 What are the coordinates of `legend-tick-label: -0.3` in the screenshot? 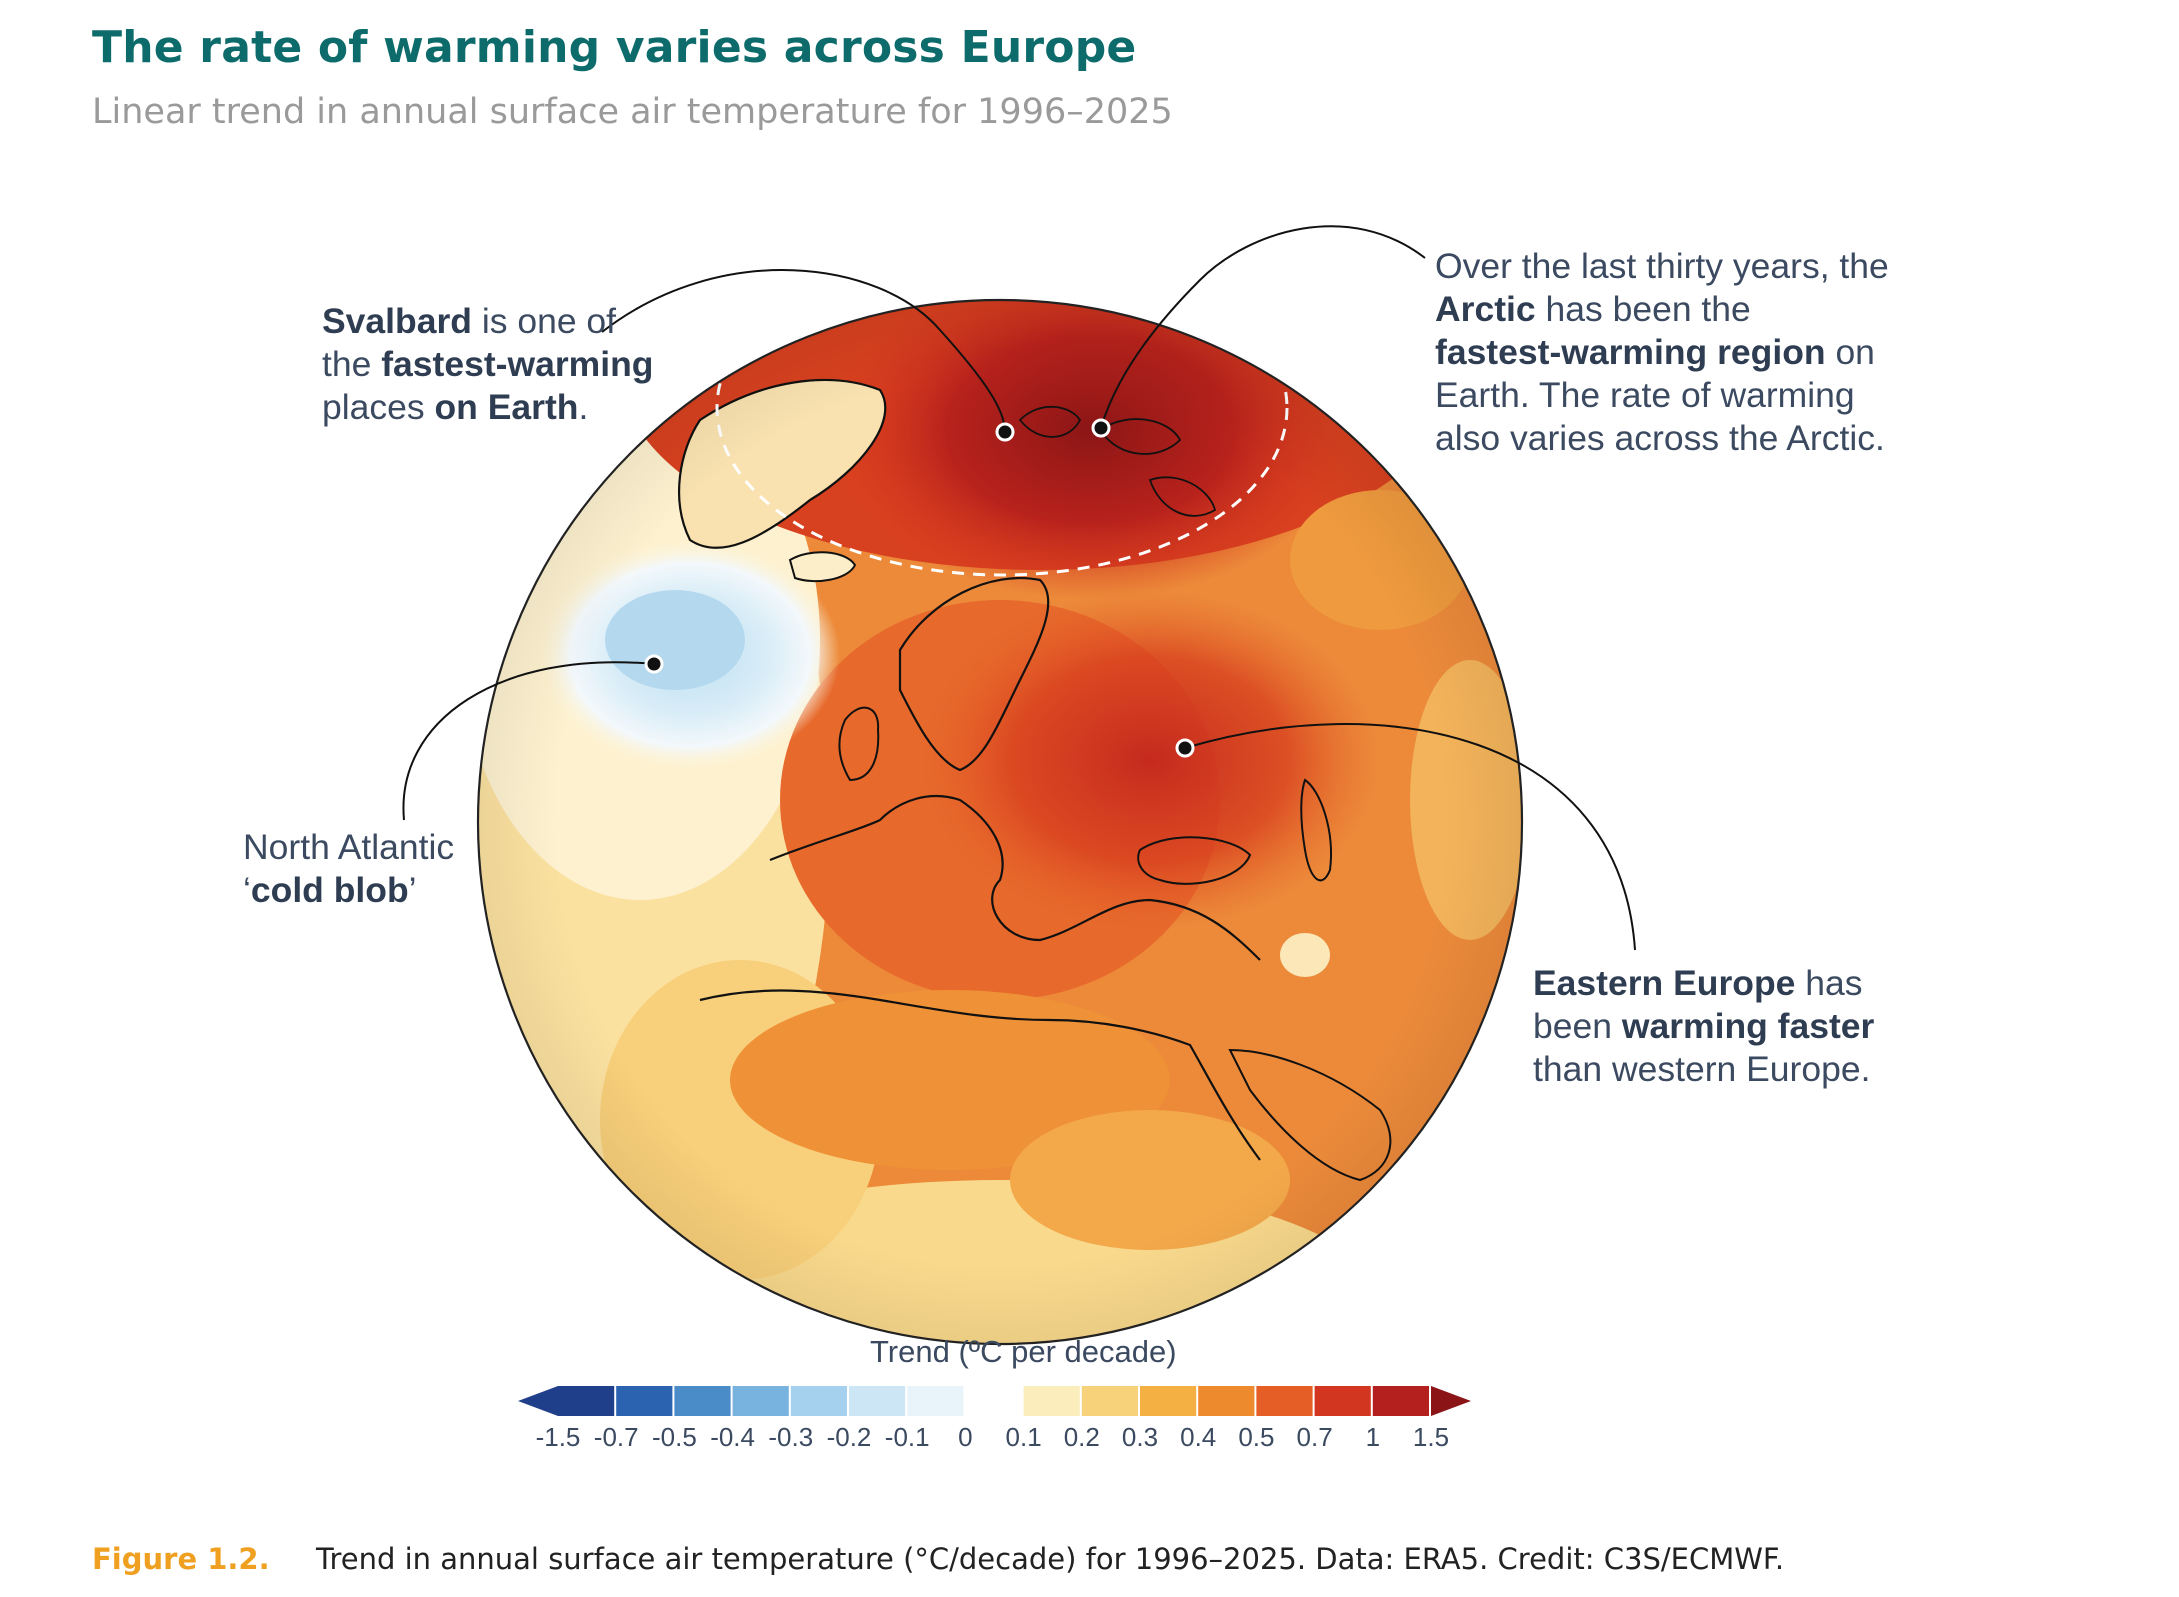 It's located at (791, 1437).